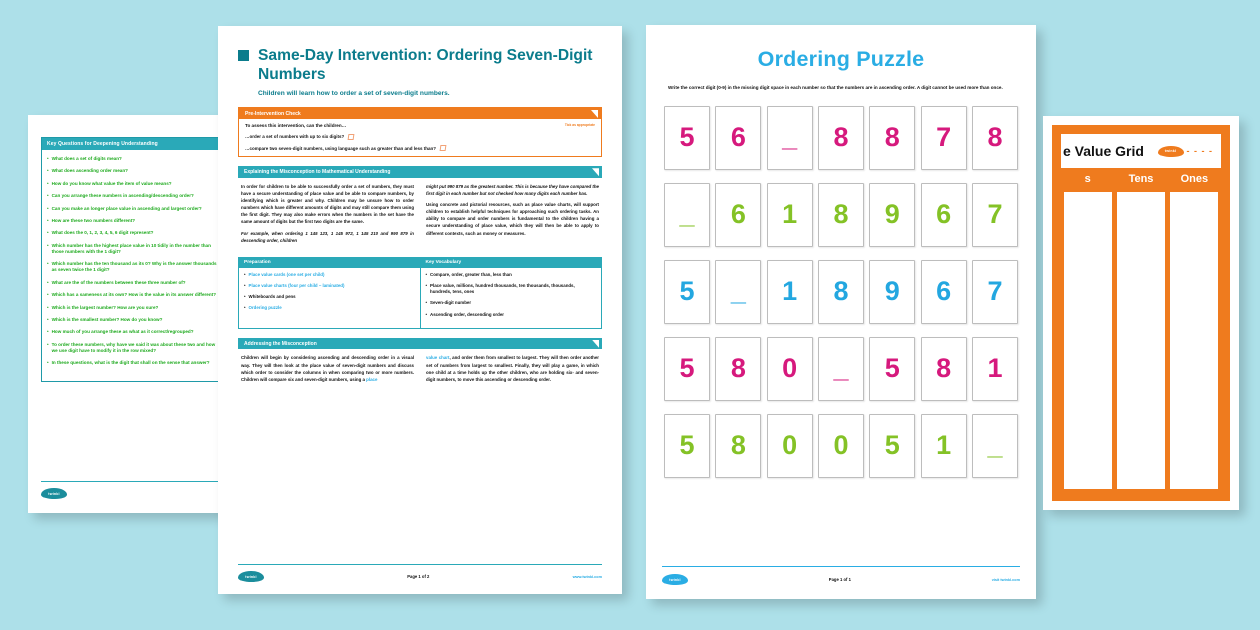 This screenshot has width=1260, height=630. Describe the element at coordinates (1141, 340) in the screenshot. I see `grid-cell-tens` at that location.